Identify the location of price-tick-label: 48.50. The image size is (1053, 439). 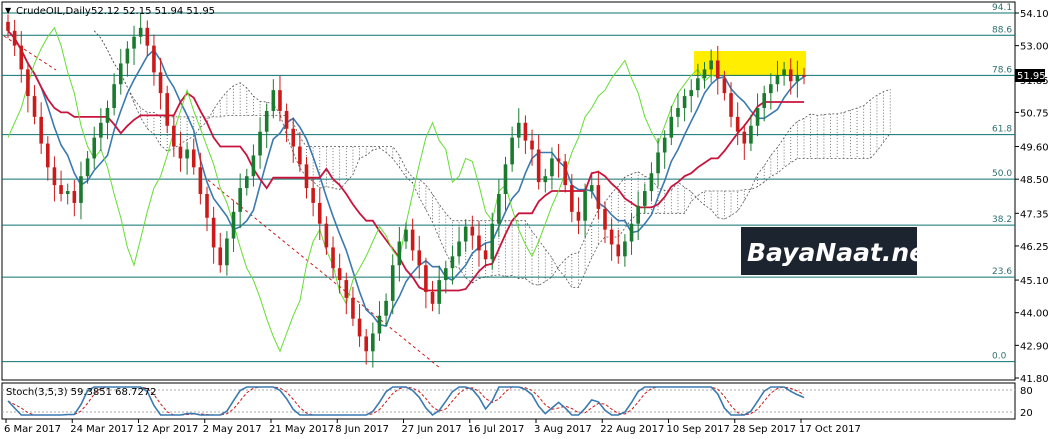
(1034, 180).